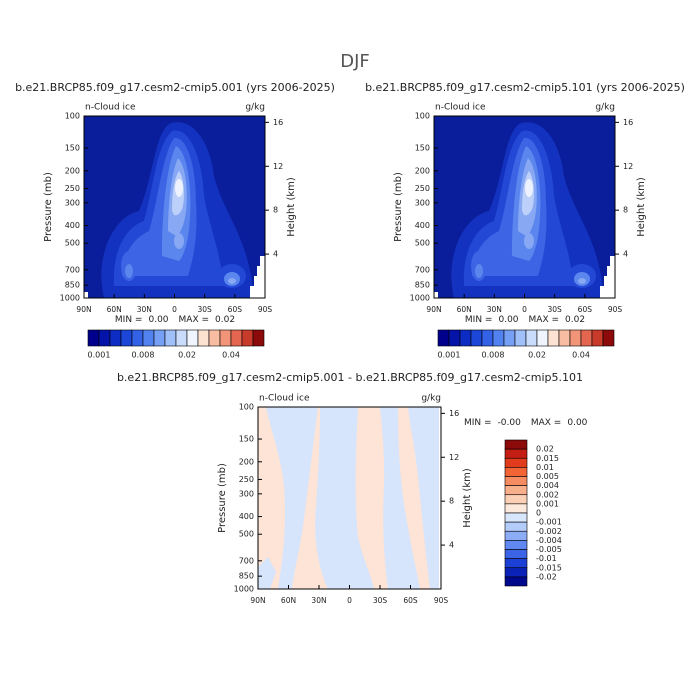 The image size is (700, 700). Describe the element at coordinates (380, 600) in the screenshot. I see `x-tick-label: 30S` at that location.